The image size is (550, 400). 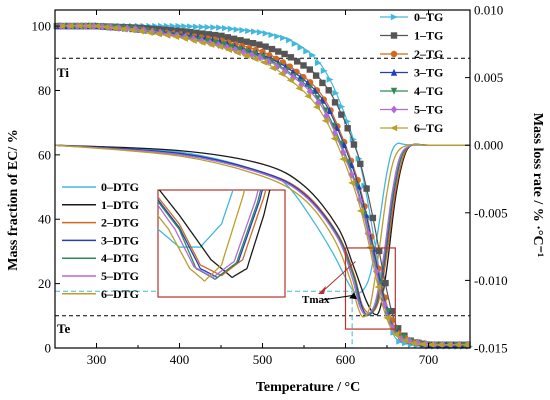 I want to click on y-tick-label: 0, so click(x=48, y=348).